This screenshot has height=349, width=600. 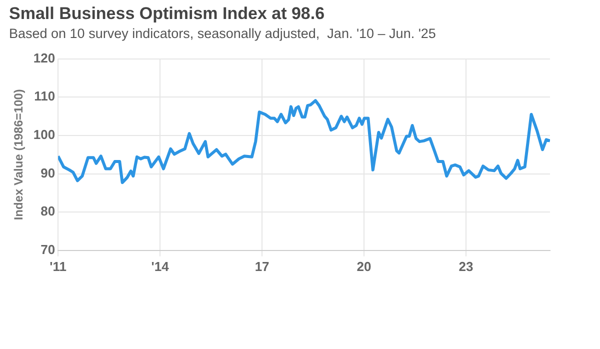 I want to click on y-tick-label: 100, so click(x=44, y=134).